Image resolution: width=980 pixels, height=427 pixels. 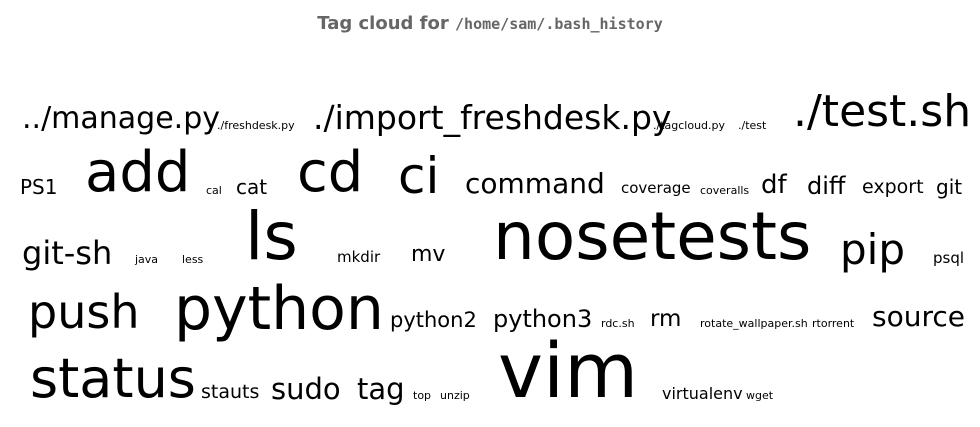 What do you see at coordinates (428, 254) in the screenshot?
I see `tag-mv: mv` at bounding box center [428, 254].